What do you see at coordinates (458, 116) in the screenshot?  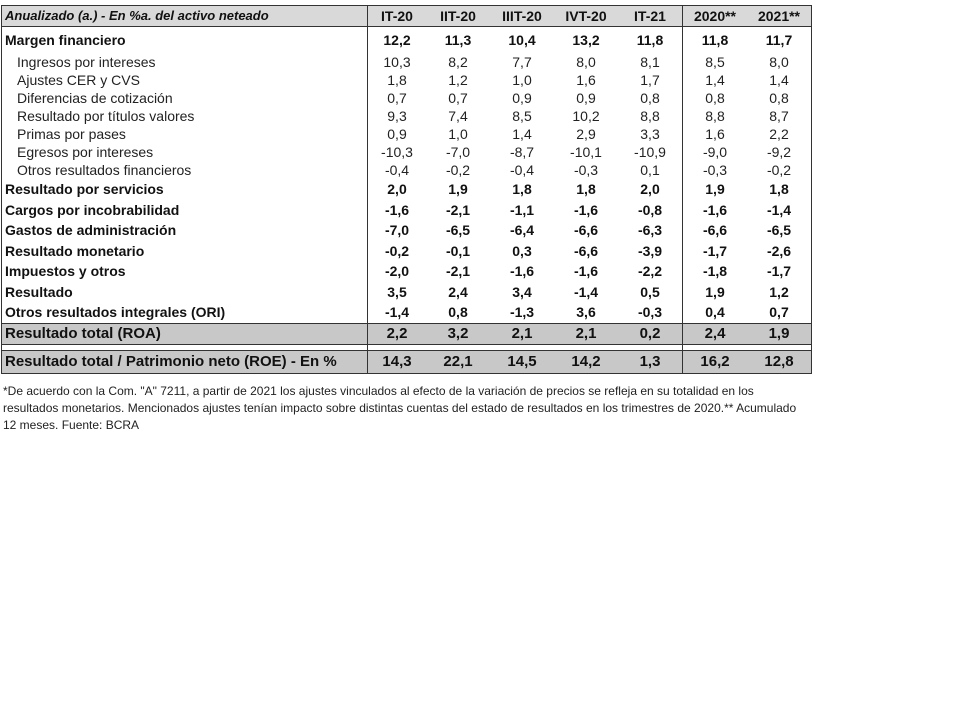 I see `cell-value: 7,4` at bounding box center [458, 116].